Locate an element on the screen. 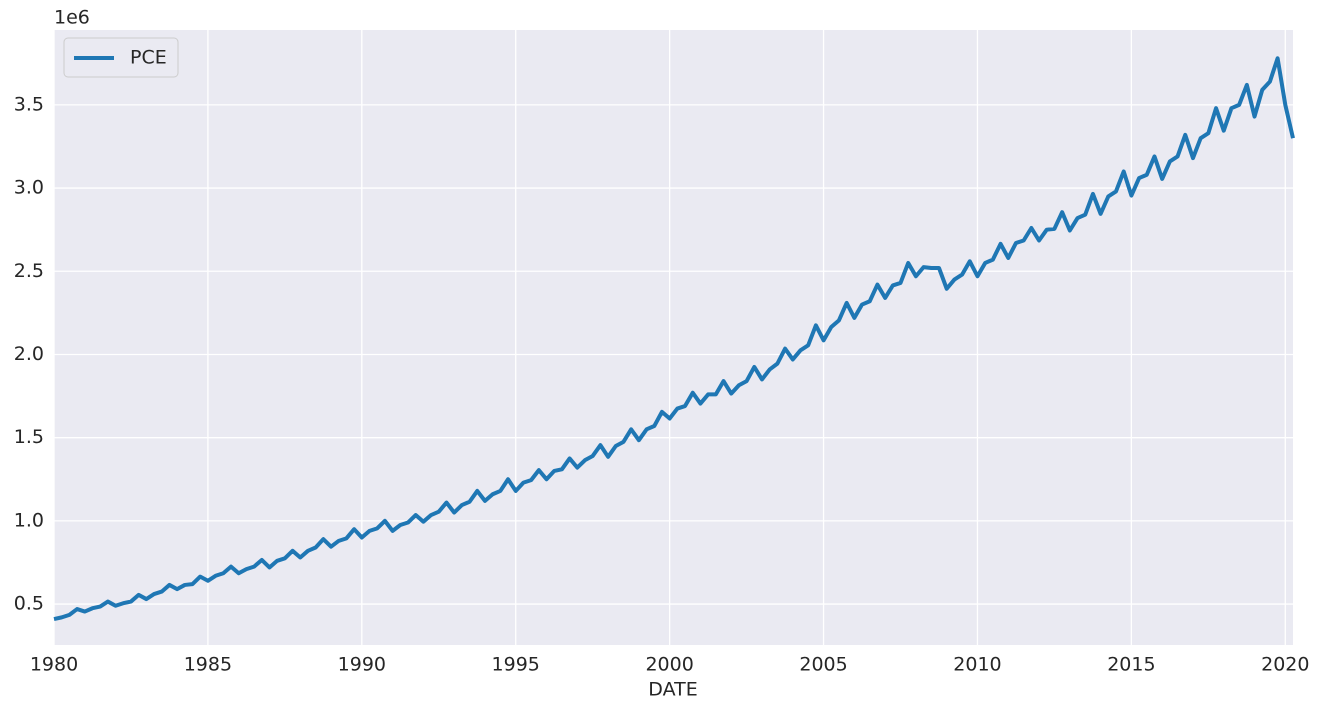  y-tick-label: 1.0 is located at coordinates (29, 520).